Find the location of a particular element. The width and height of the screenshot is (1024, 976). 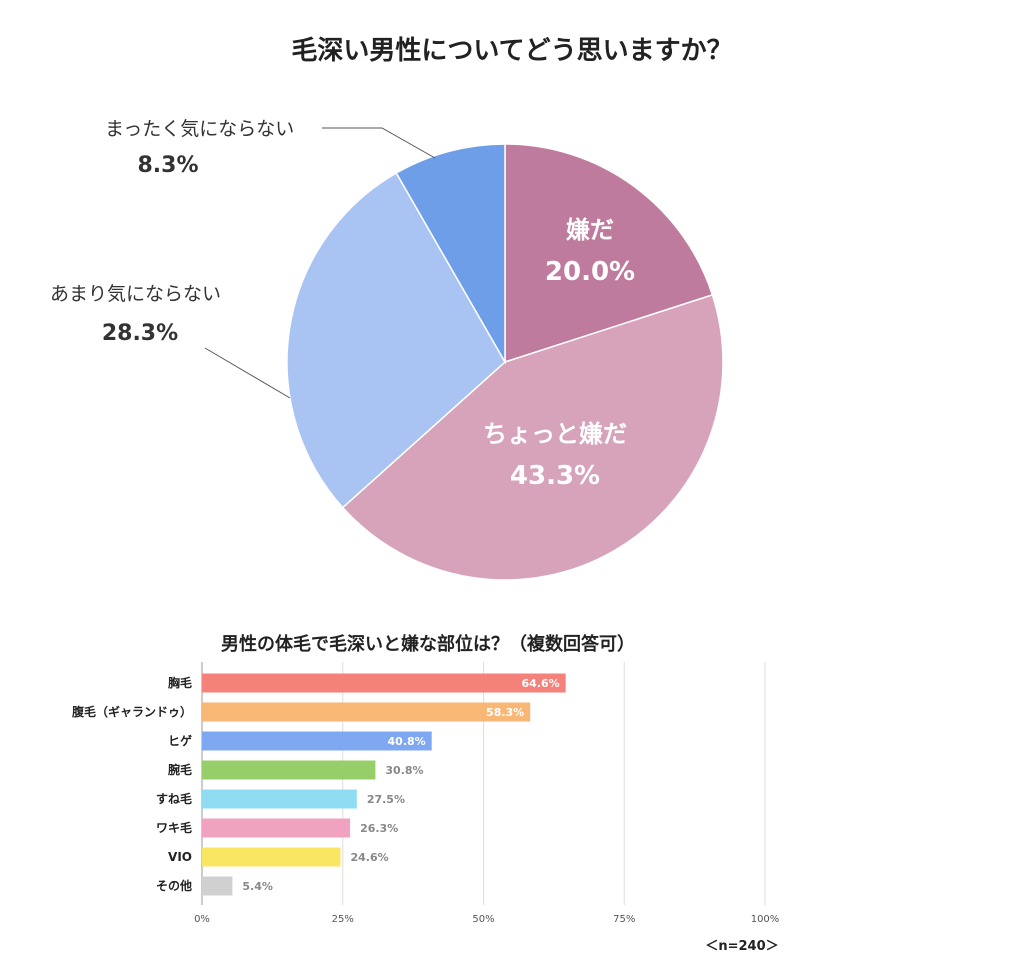

bar-chart-title: 男性の体毛で毛深いと嫌な部位は？（複数回答可） is located at coordinates (428, 644).